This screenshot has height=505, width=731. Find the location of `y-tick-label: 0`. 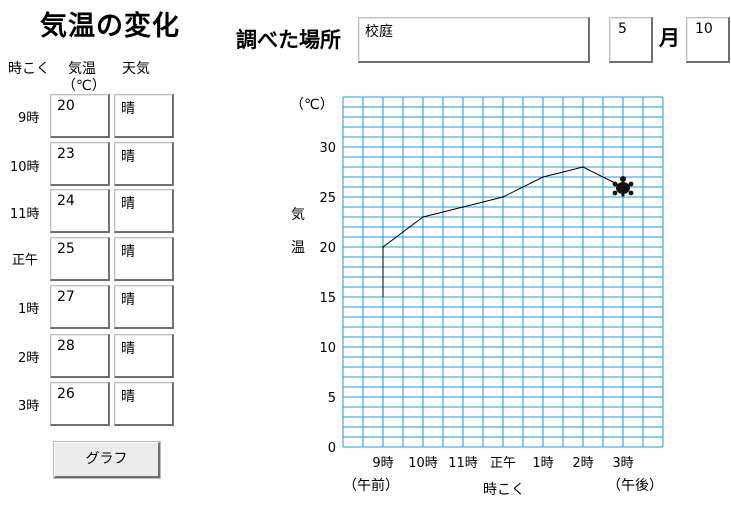

y-tick-label: 0 is located at coordinates (332, 448).